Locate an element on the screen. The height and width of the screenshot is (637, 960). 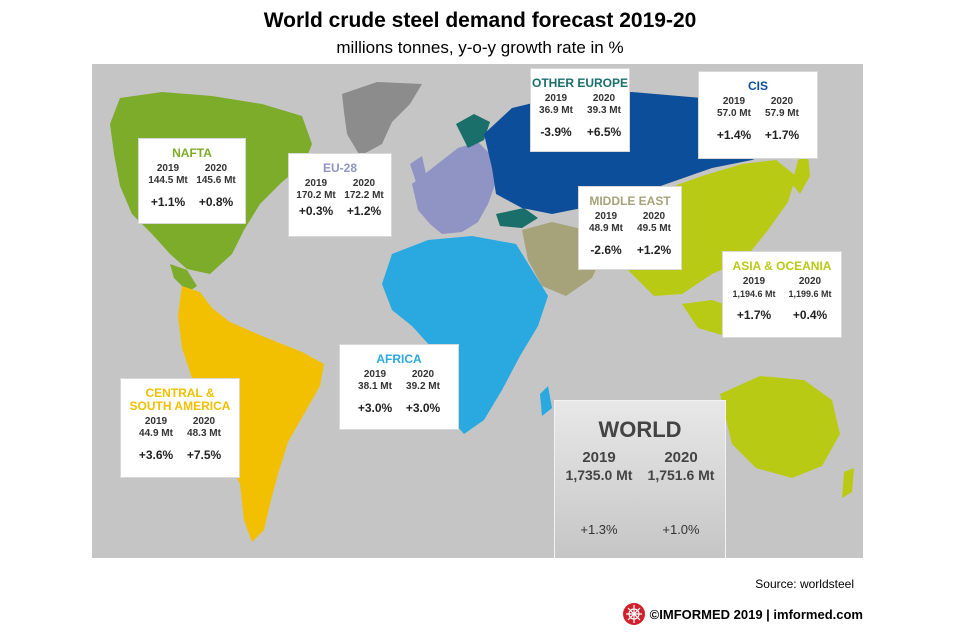
region-name: EU-28 is located at coordinates (339, 168).